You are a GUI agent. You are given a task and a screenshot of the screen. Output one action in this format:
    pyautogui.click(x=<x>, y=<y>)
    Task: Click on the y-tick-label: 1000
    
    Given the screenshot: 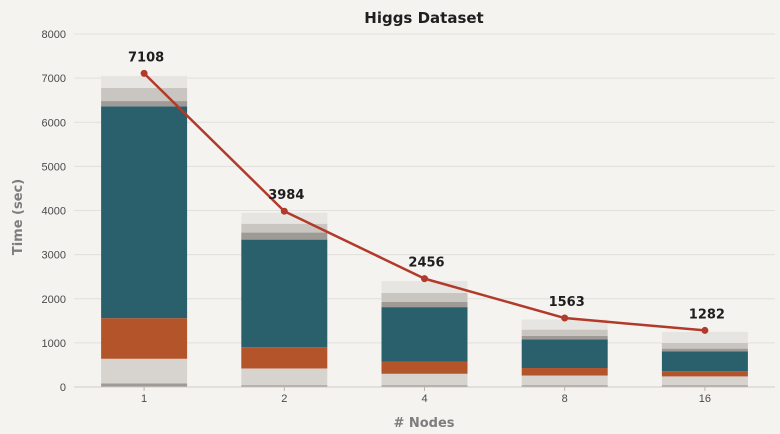 What is the action you would take?
    pyautogui.click(x=54, y=344)
    